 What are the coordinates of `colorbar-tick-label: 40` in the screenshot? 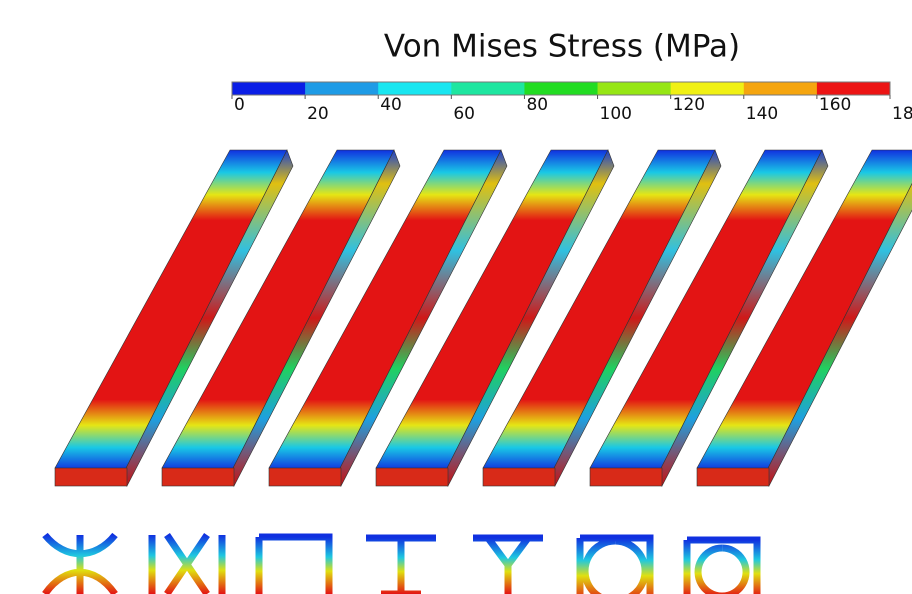 It's located at (391, 105).